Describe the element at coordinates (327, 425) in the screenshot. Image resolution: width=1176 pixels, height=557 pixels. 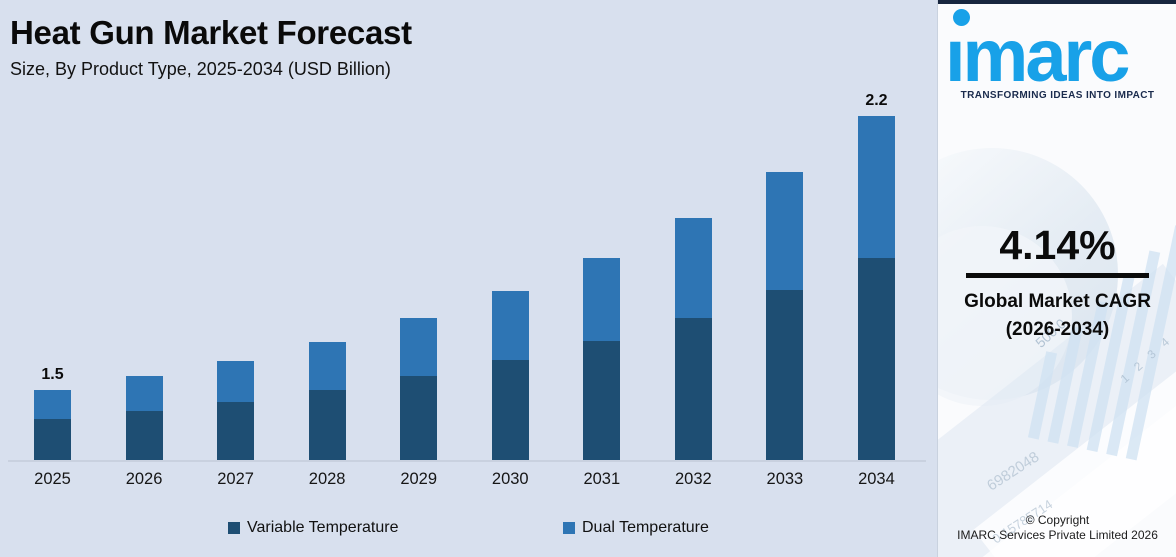
I see `bar-2028-variable-temperature` at that location.